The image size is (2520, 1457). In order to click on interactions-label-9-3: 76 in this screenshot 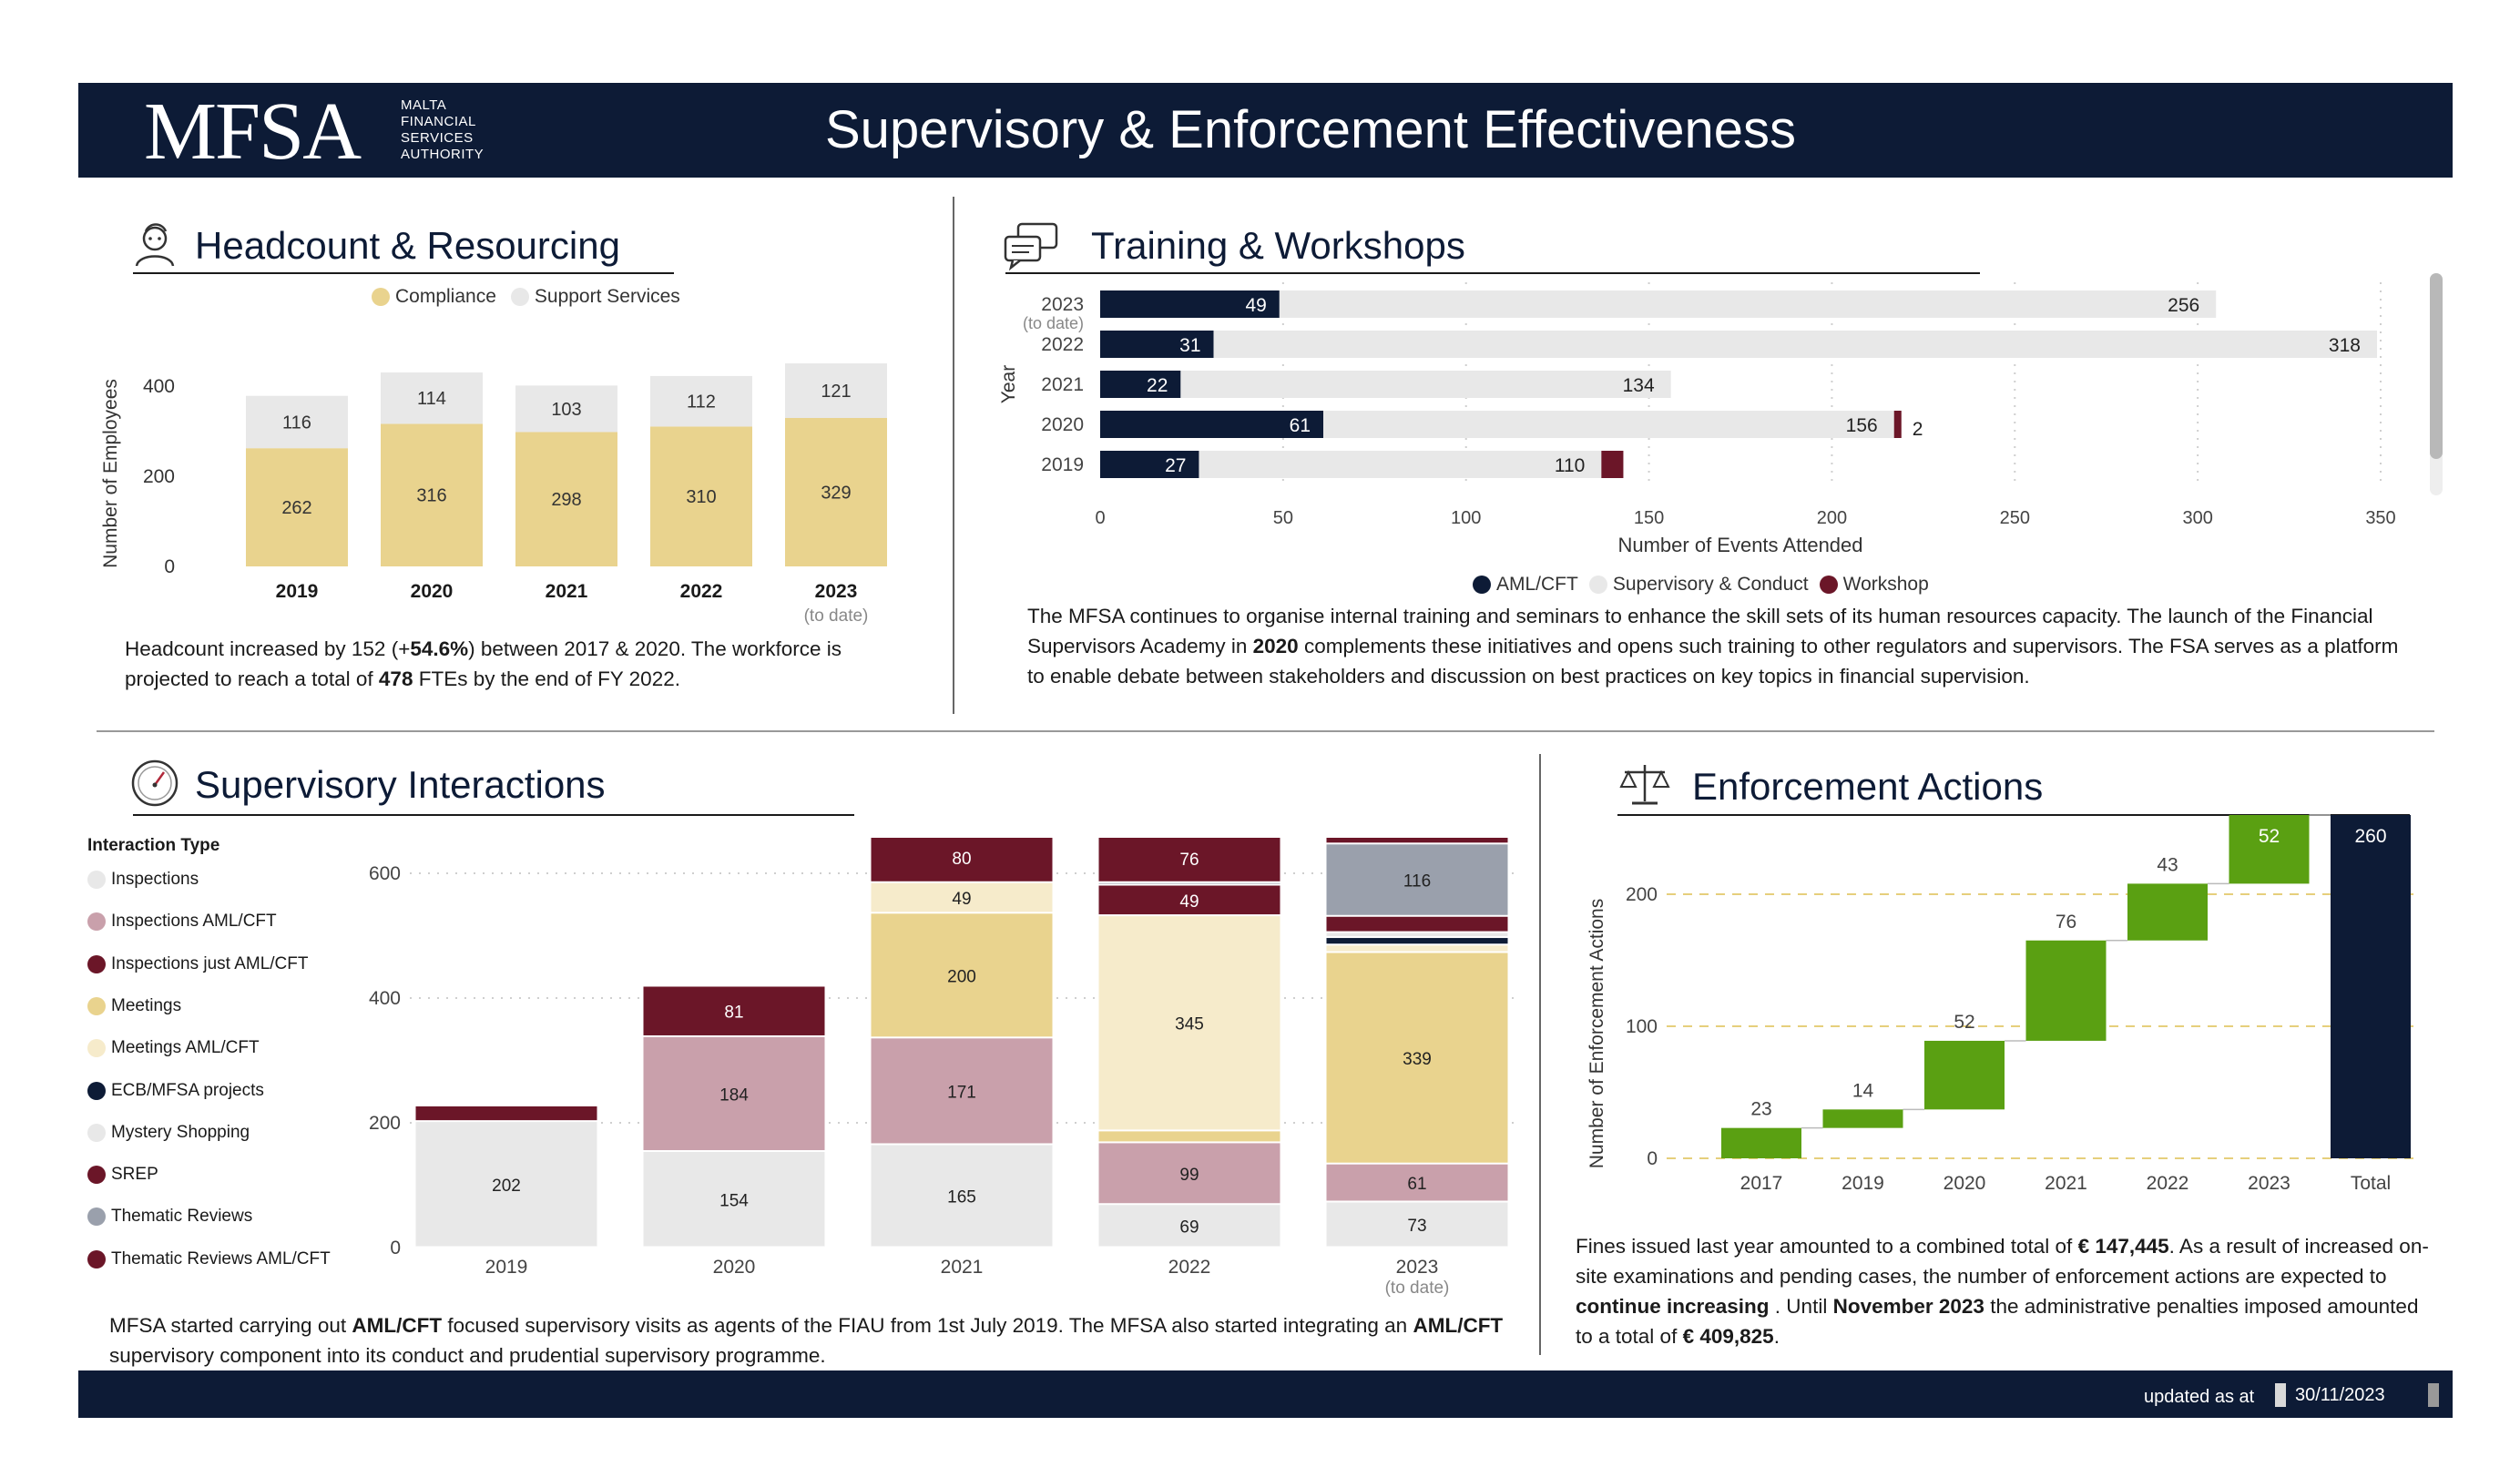, I will do `click(1189, 861)`.